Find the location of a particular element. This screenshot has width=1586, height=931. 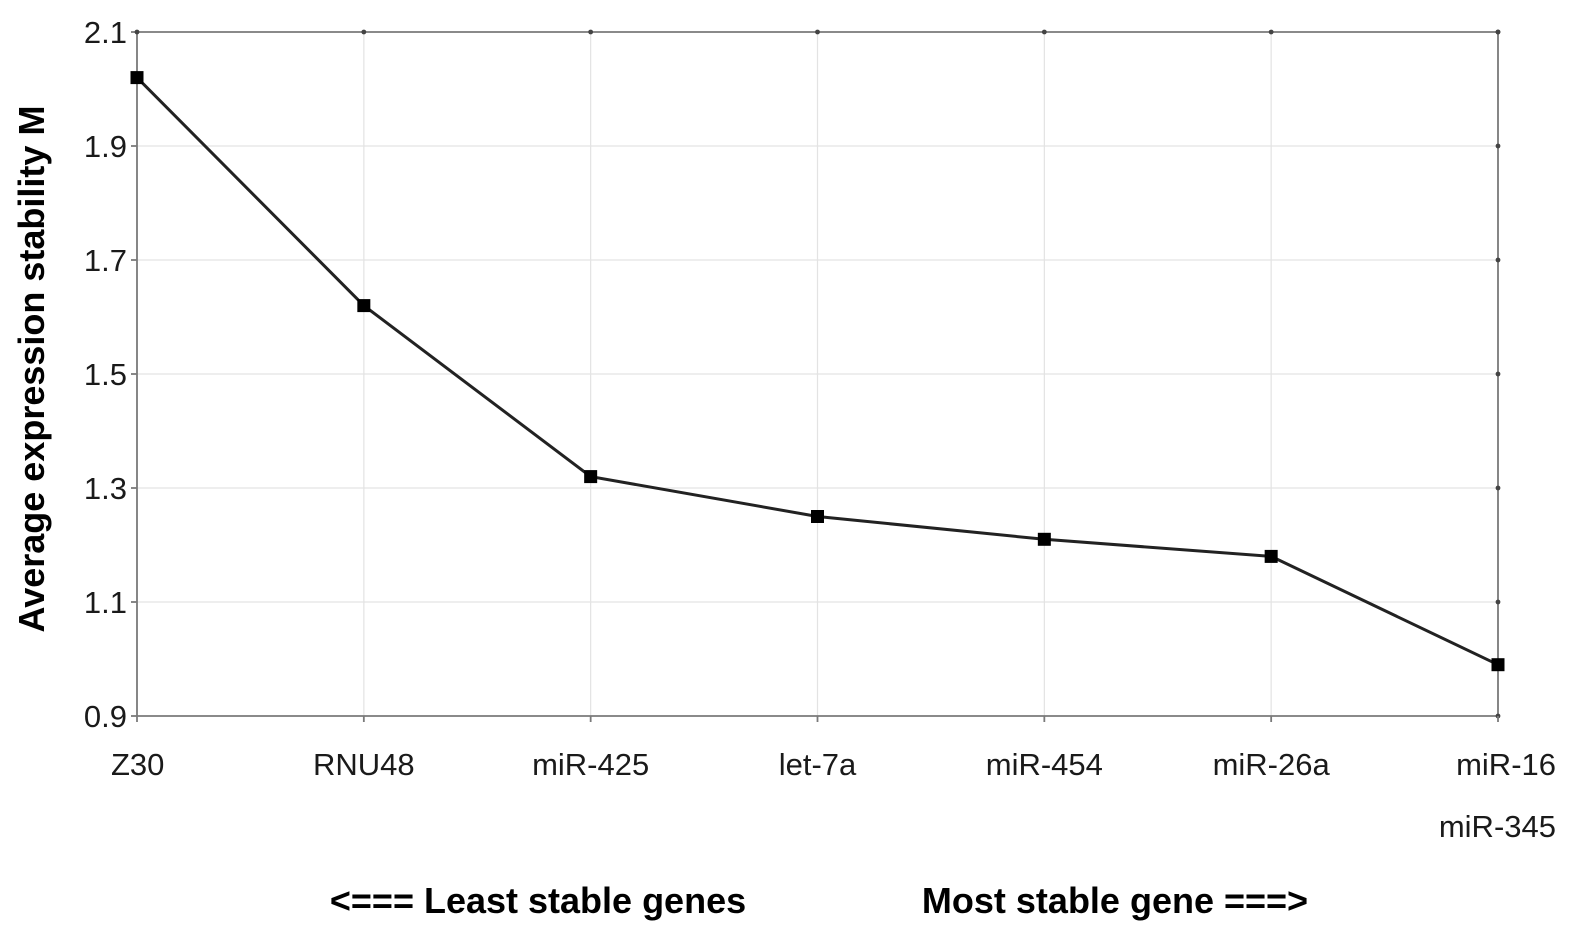

x-tick-label: miR-26a is located at coordinates (1272, 764).